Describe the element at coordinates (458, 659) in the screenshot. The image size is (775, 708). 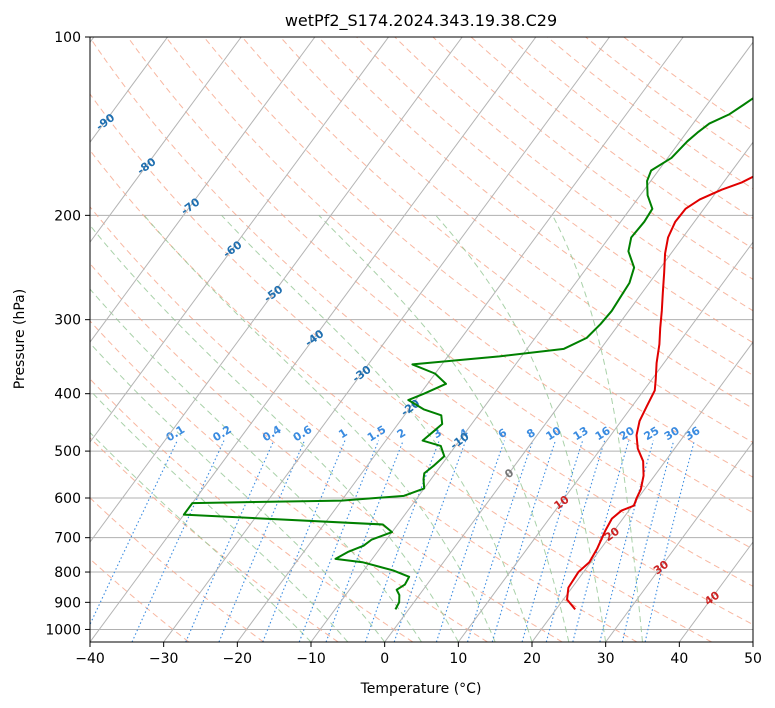
I see `x-tick-label: 10` at that location.